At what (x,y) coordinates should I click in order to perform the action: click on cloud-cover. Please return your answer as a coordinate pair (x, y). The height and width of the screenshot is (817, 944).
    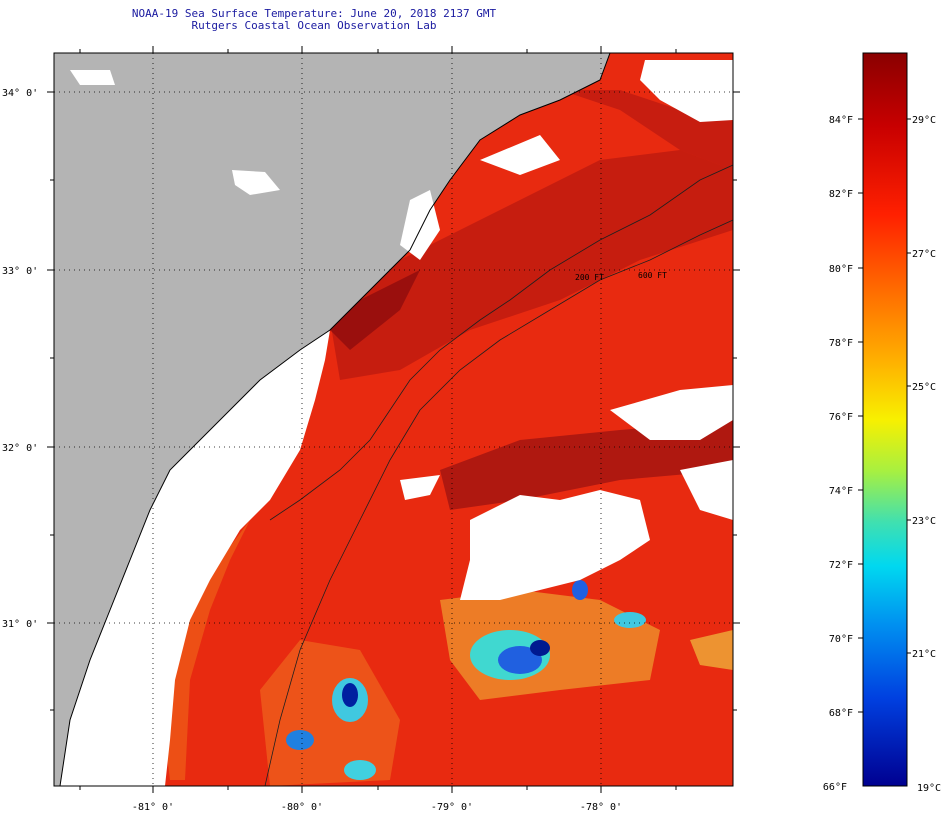
    Looking at the image, I should click on (555, 545).